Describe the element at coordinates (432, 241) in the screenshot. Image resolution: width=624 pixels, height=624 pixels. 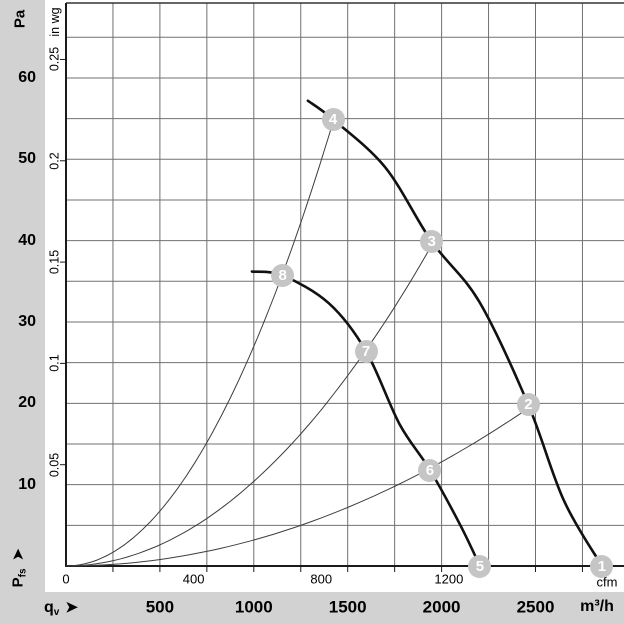
I see `operating-point-badge: 3` at that location.